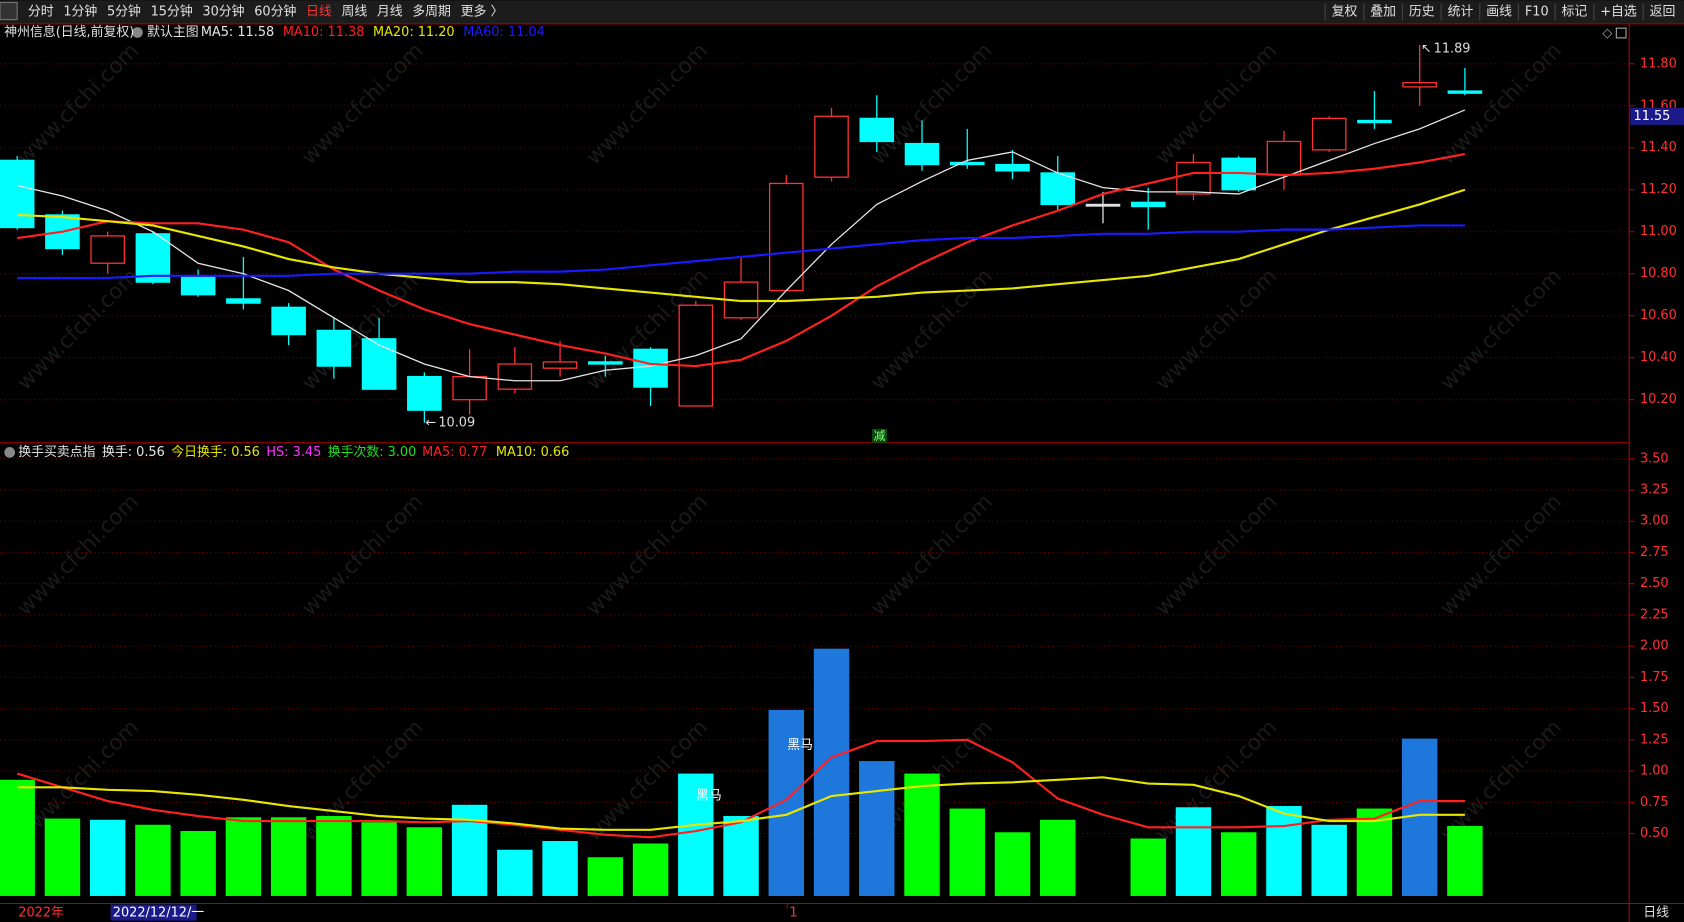 This screenshot has height=922, width=1684. I want to click on indicator-title: 换手买卖点指, so click(56, 452).